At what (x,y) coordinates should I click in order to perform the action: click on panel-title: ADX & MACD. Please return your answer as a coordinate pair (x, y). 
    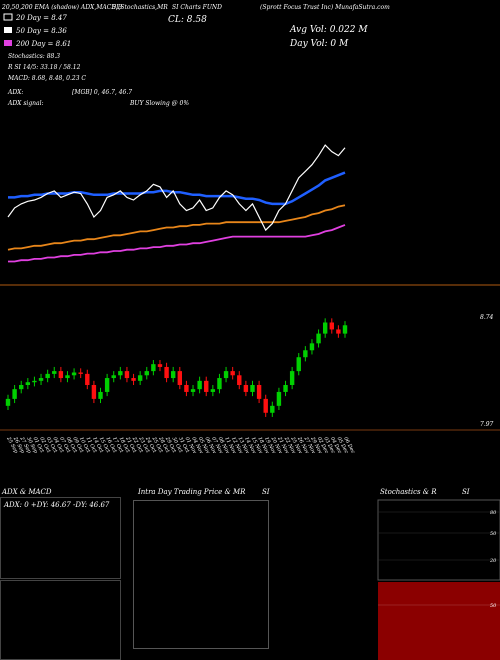
    Looking at the image, I should click on (26, 492).